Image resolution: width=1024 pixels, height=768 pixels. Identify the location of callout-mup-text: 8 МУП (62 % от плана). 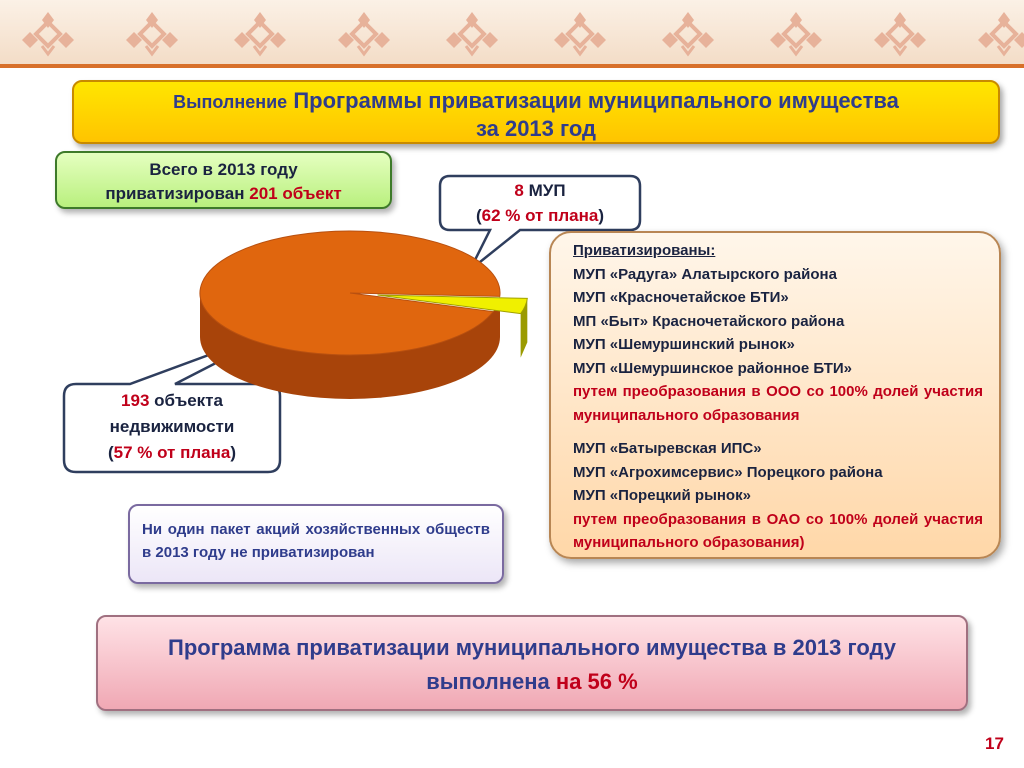
(540, 203).